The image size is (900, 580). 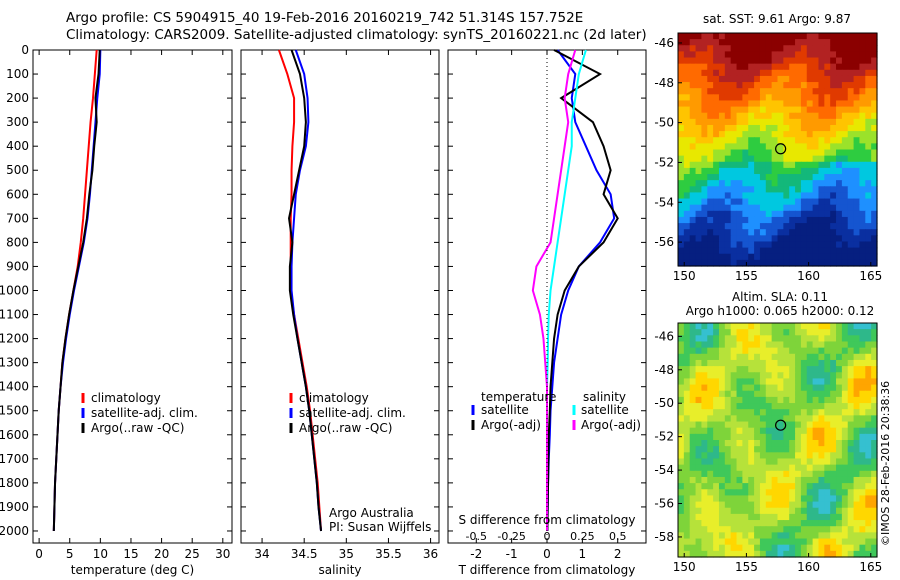 I want to click on depth-tick-label: 1700, so click(x=14, y=459).